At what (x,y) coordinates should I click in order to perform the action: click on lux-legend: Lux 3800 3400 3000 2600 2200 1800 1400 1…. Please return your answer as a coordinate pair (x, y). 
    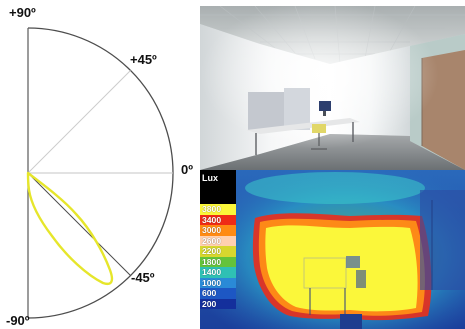
    Looking at the image, I should click on (218, 249).